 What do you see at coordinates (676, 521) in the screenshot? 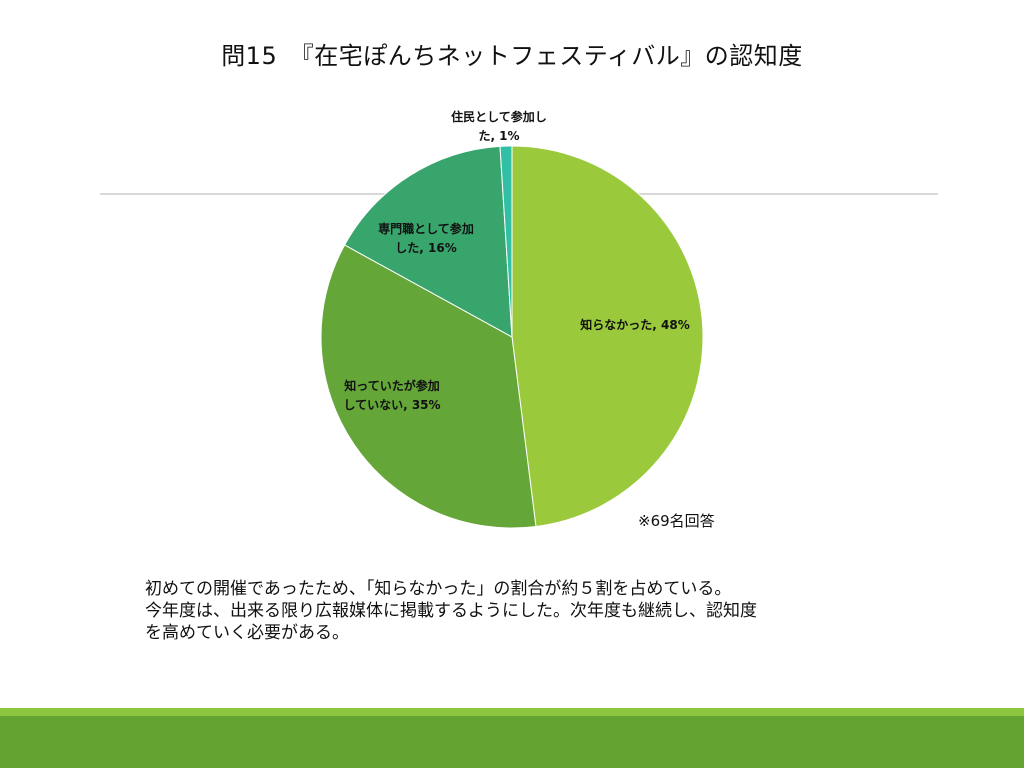
I see `response-count-note: ※69名回答` at bounding box center [676, 521].